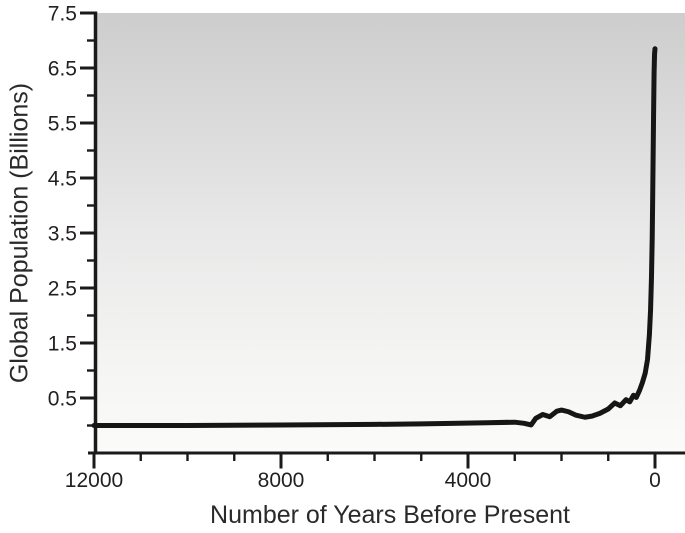 This screenshot has width=685, height=533. What do you see at coordinates (62, 124) in the screenshot?
I see `y-tick-label: 5.5` at bounding box center [62, 124].